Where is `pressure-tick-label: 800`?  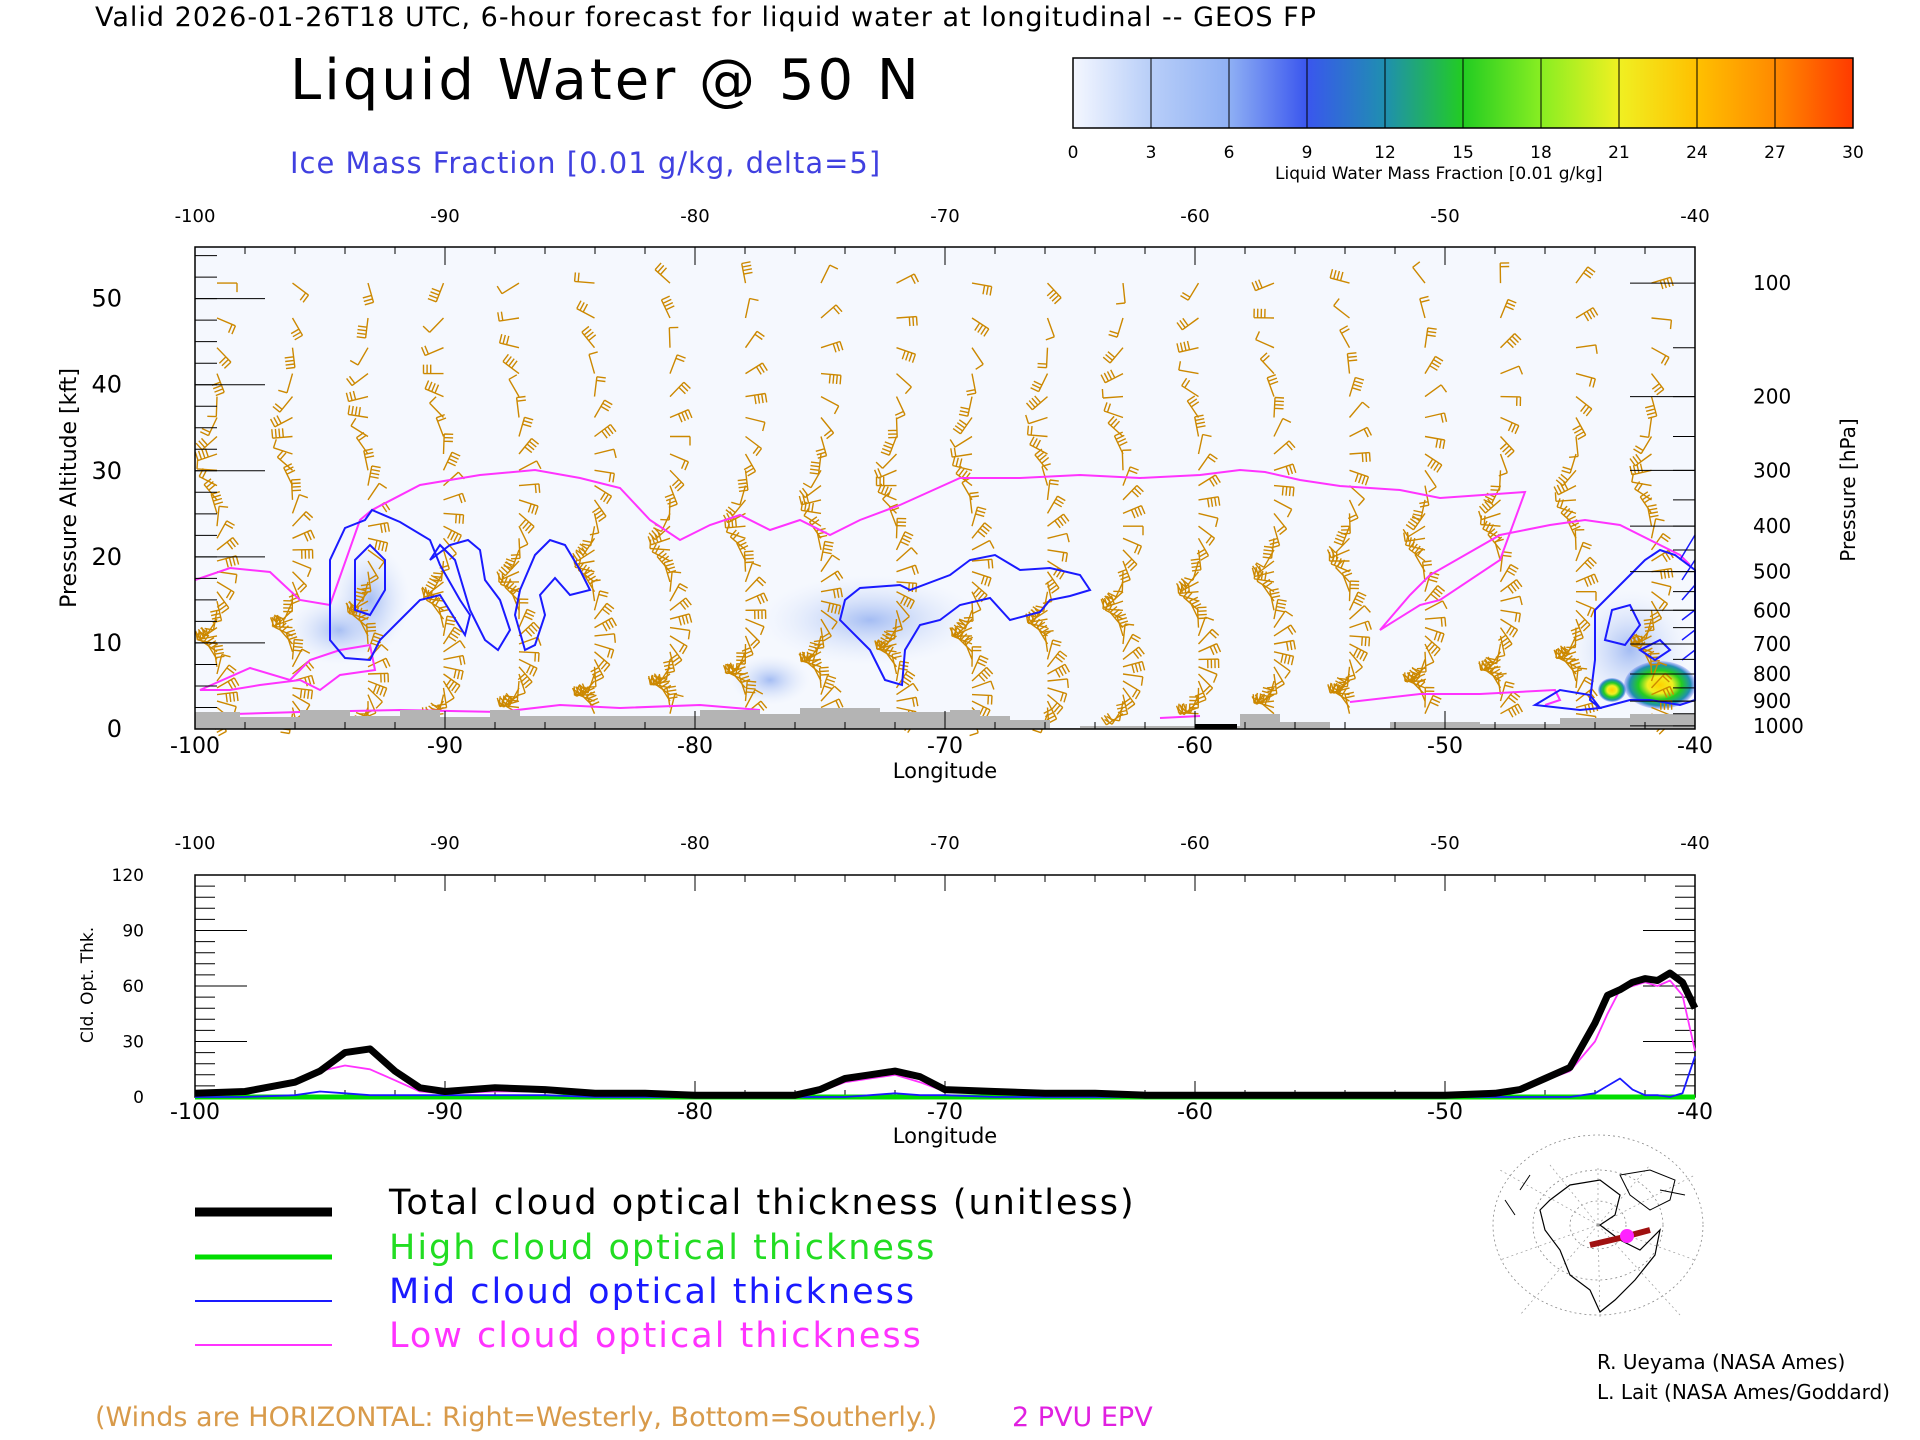
pressure-tick-label: 800 is located at coordinates (1772, 674).